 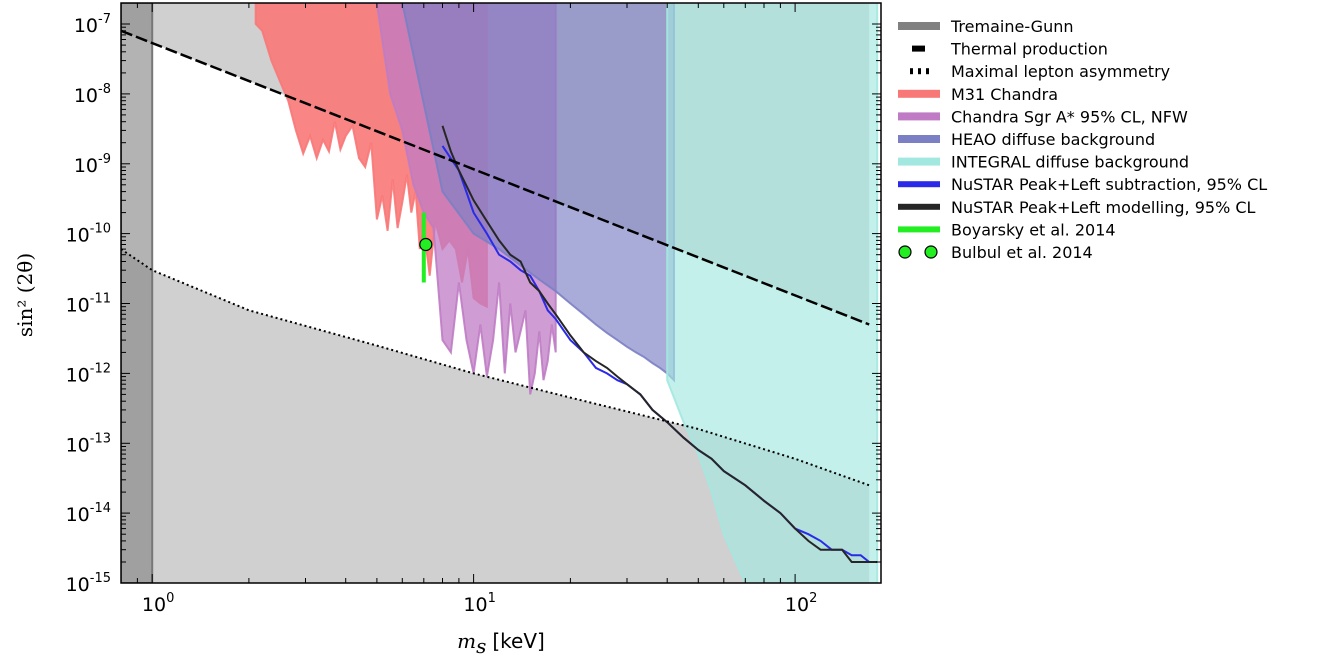 I want to click on legend-item-bulbul-et-al-2014: Bulbul et al. 2014, so click(x=995, y=252).